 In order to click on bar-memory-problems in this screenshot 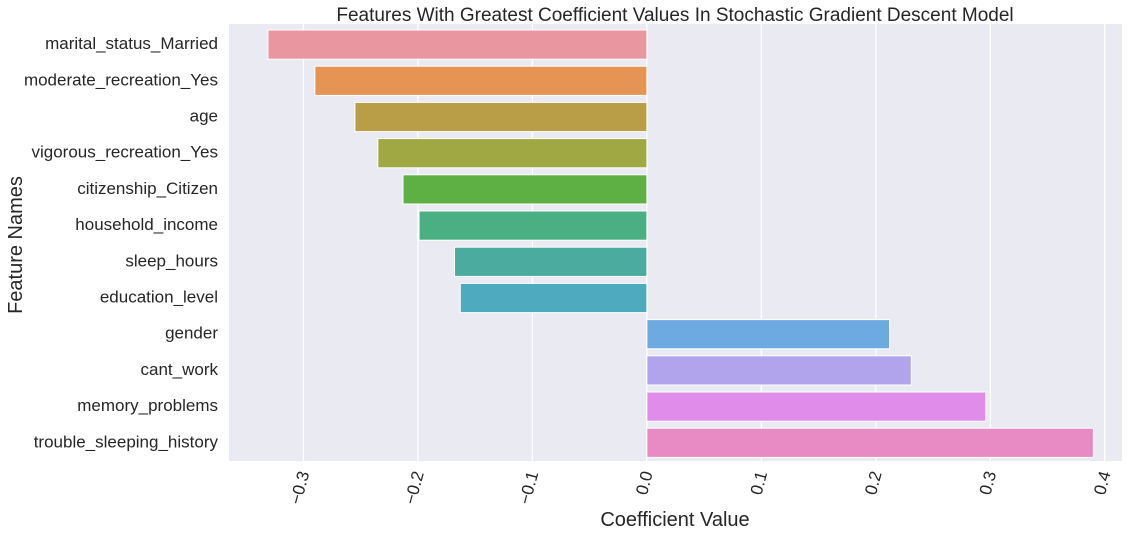, I will do `click(816, 406)`.